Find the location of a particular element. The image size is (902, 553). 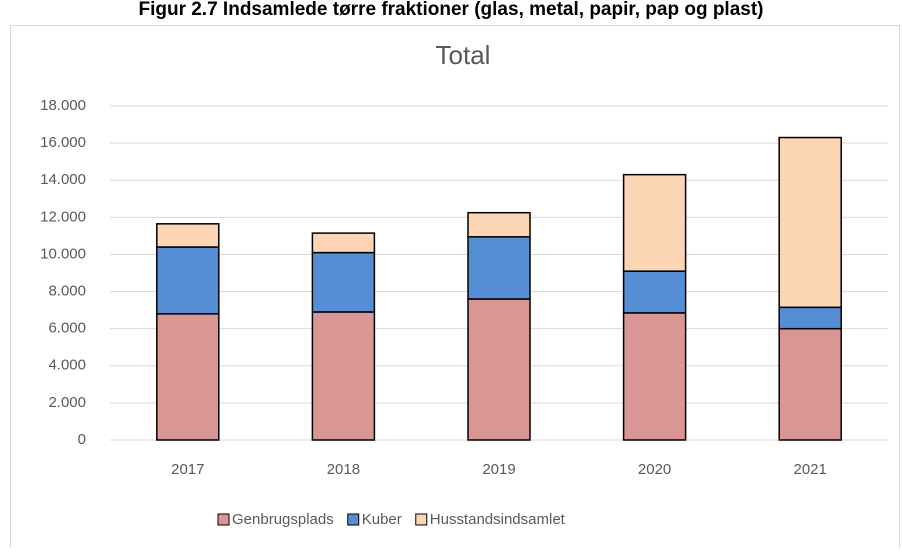

y-tick-label: 6.000 is located at coordinates (67, 328).